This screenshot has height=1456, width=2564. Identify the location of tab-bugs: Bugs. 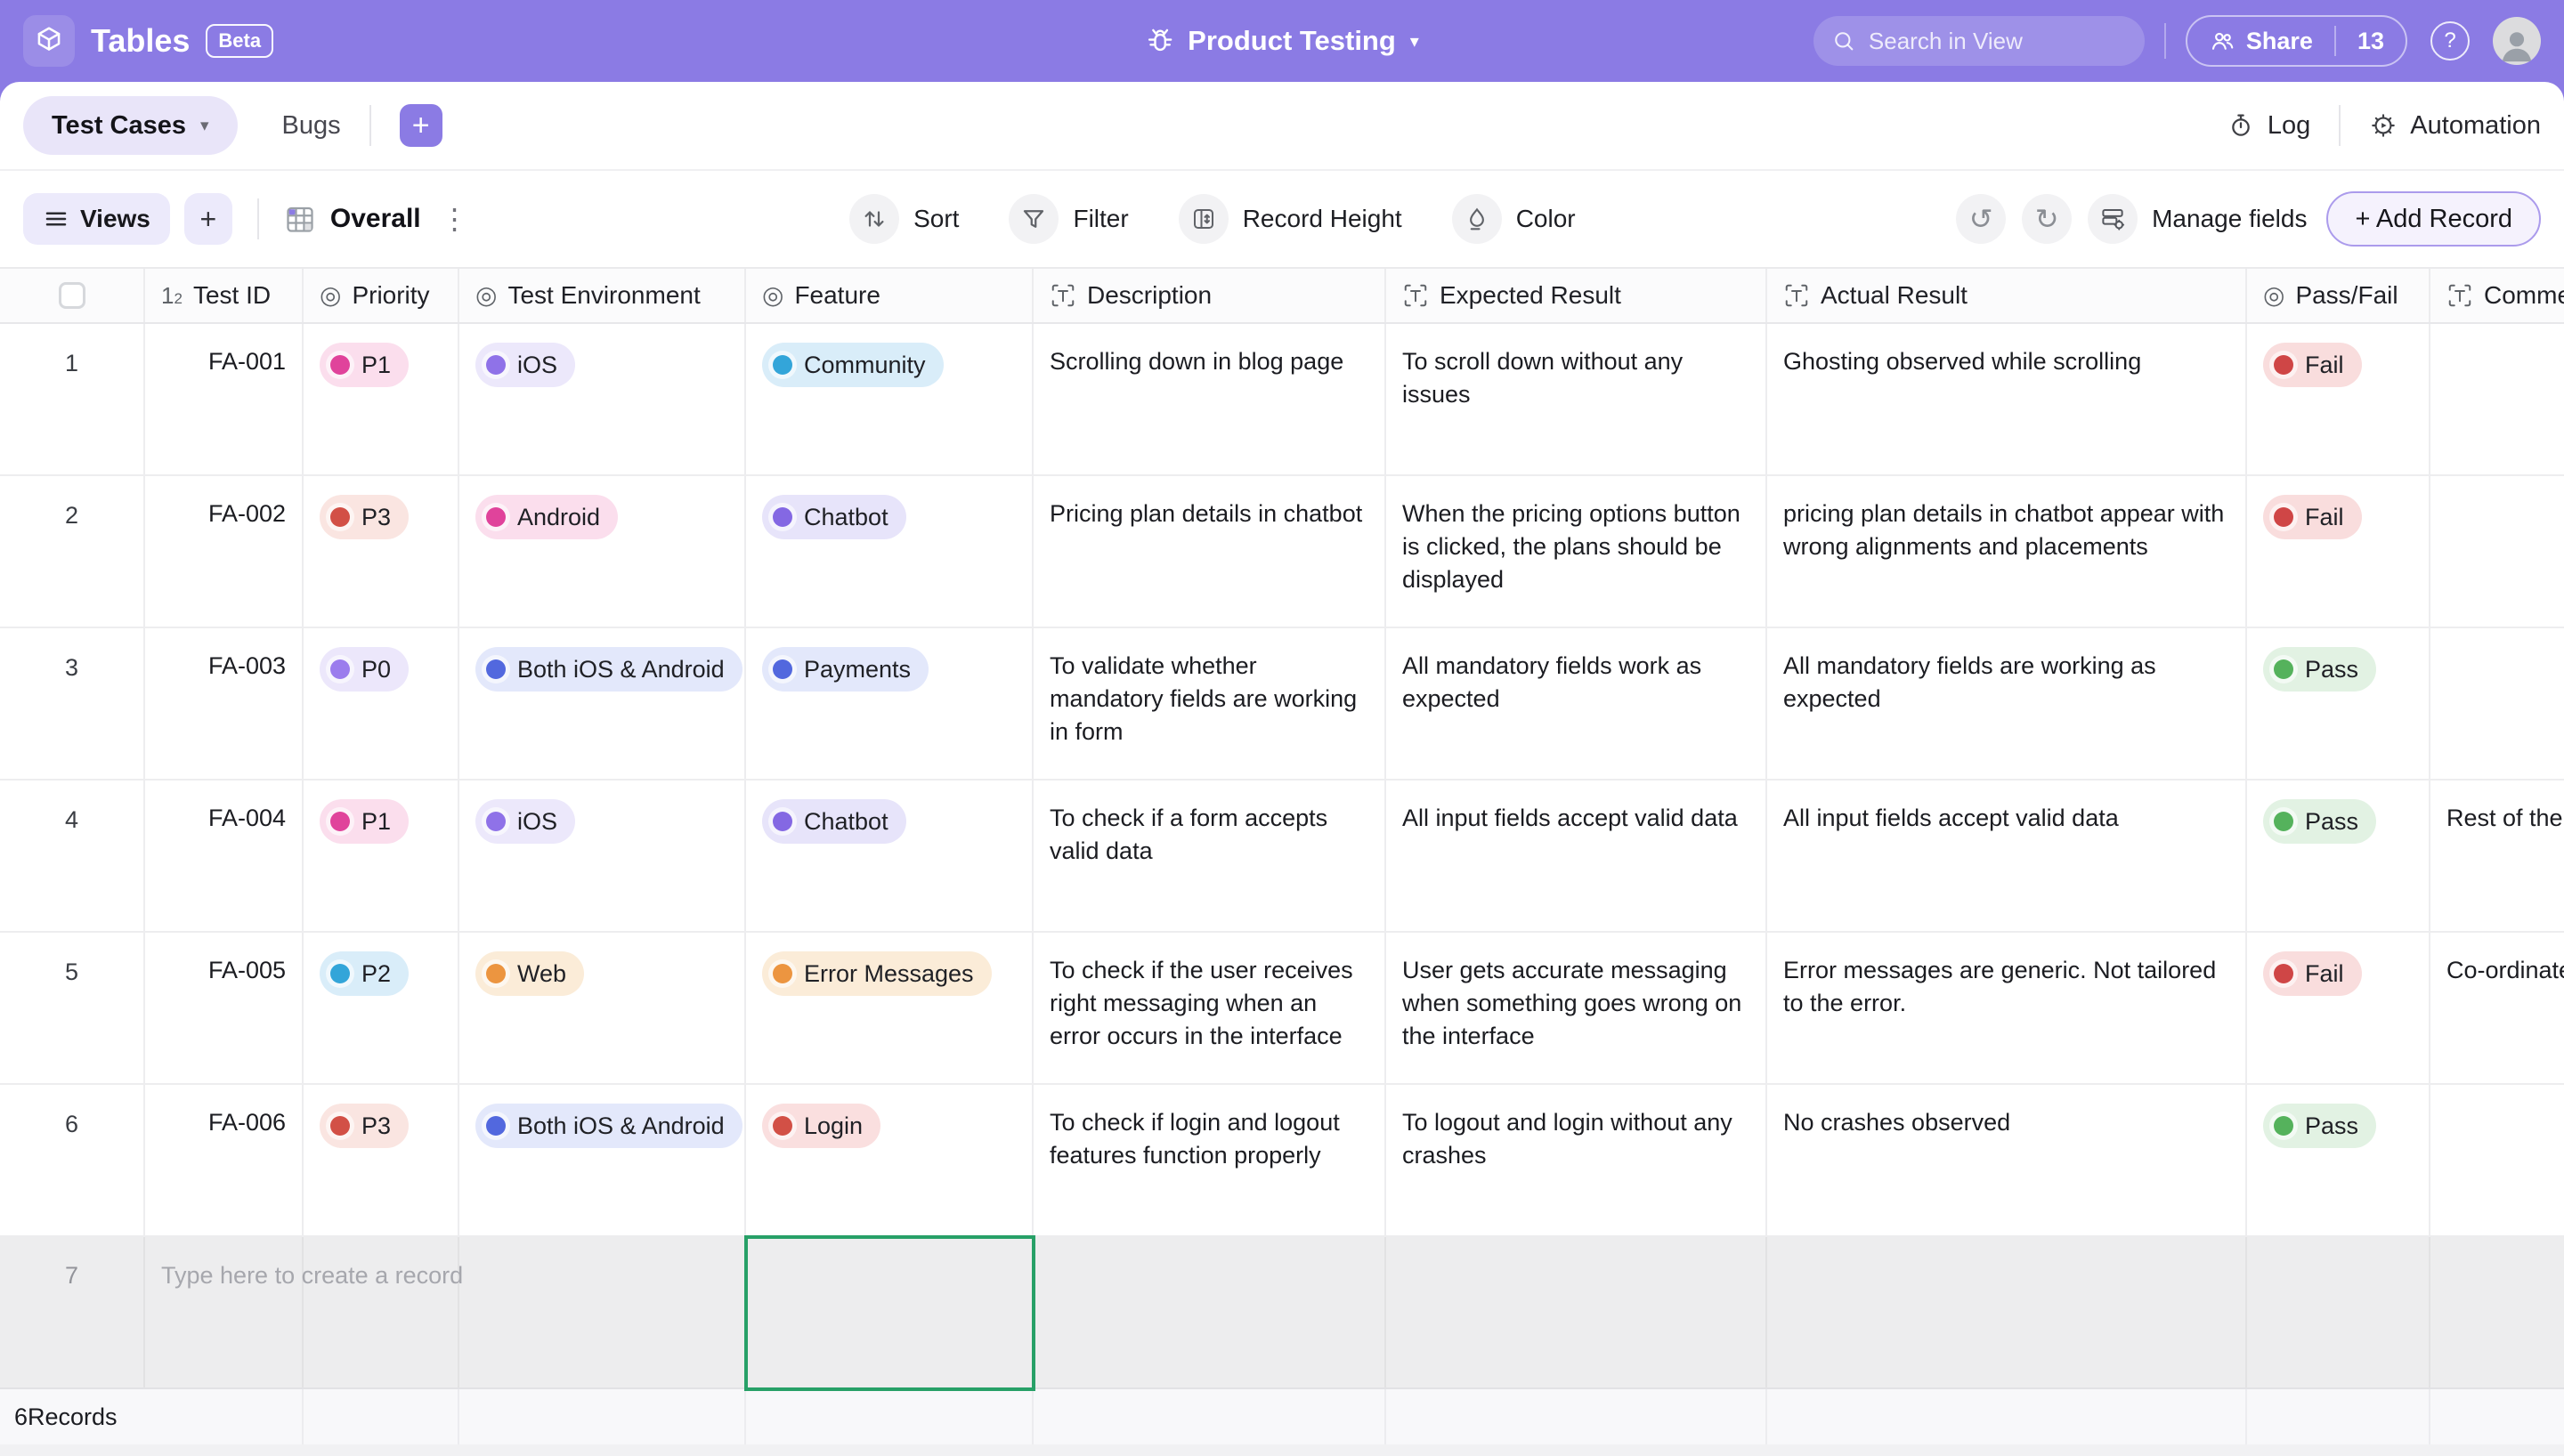
(311, 125).